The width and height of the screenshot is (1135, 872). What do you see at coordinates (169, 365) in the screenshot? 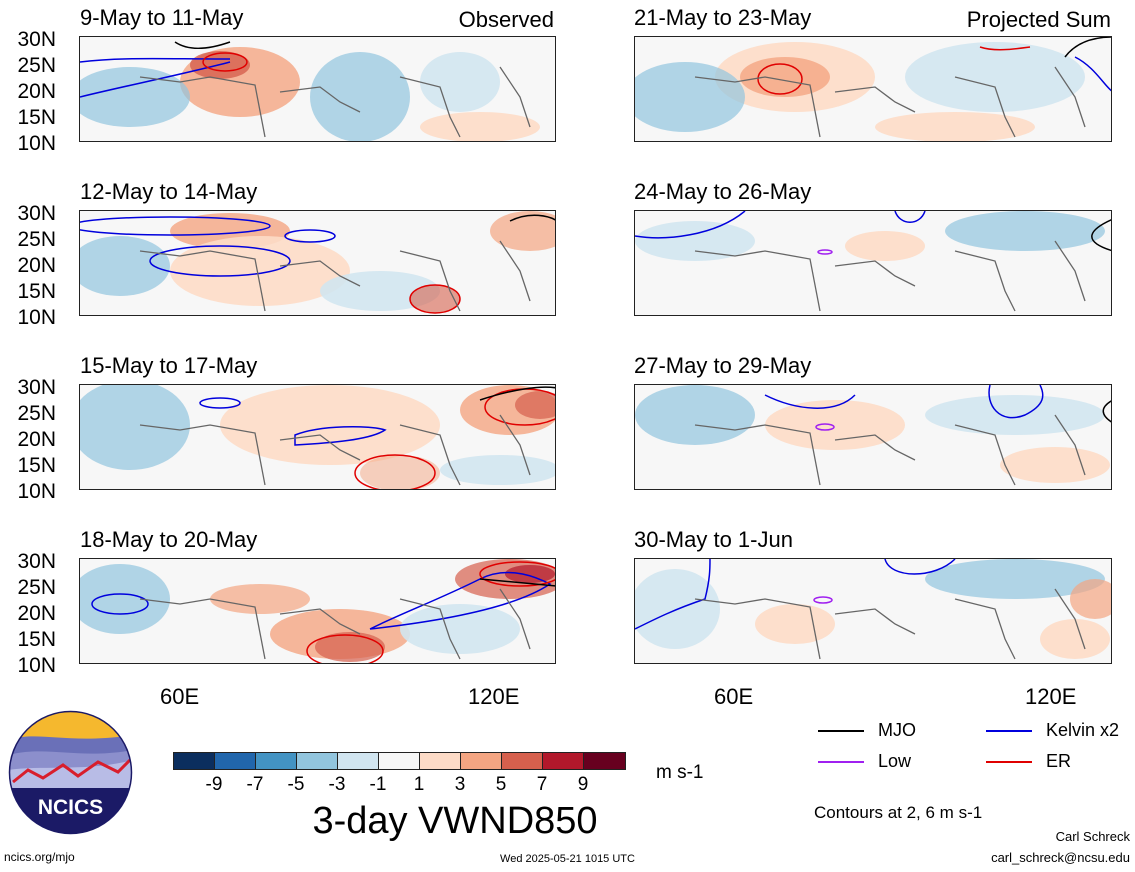
I see `panel-3-title: 15-May to 17-May` at bounding box center [169, 365].